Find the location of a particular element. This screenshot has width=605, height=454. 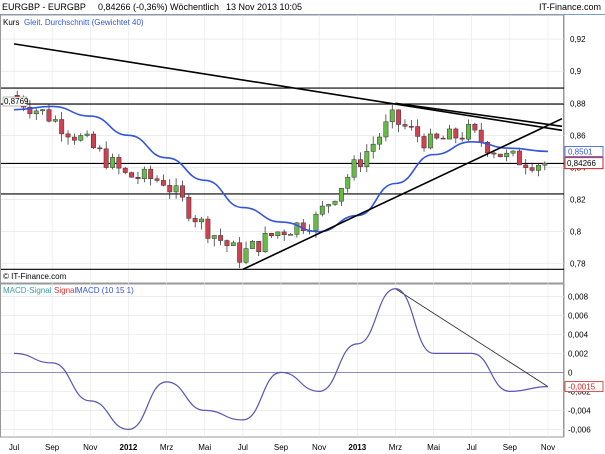

ma-legend-label: Gleit. Durchschnitt (Gewichtet 40) is located at coordinates (84, 22).